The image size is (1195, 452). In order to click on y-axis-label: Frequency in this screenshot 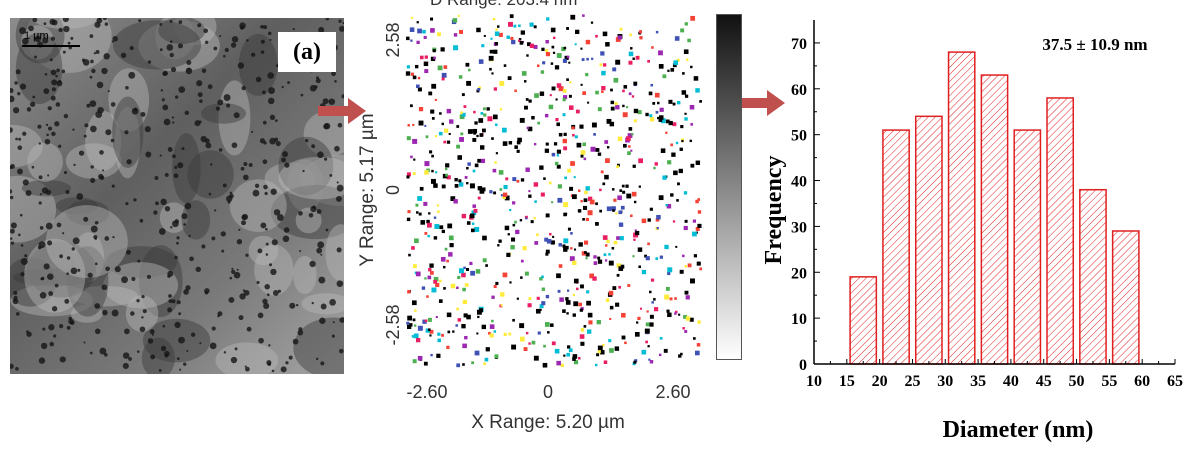, I will do `click(774, 210)`.